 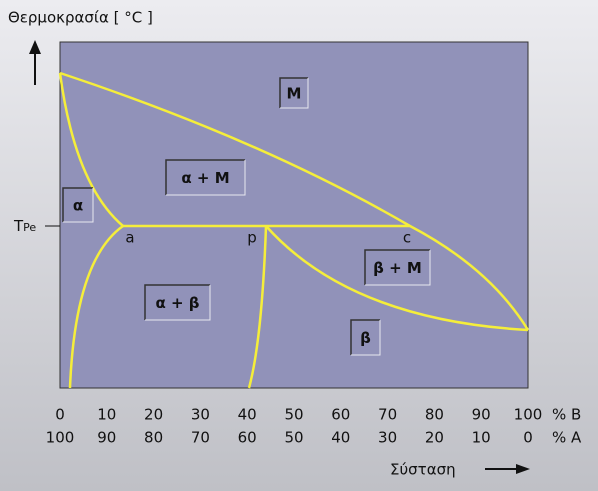 I want to click on point-label: p, so click(x=252, y=238).